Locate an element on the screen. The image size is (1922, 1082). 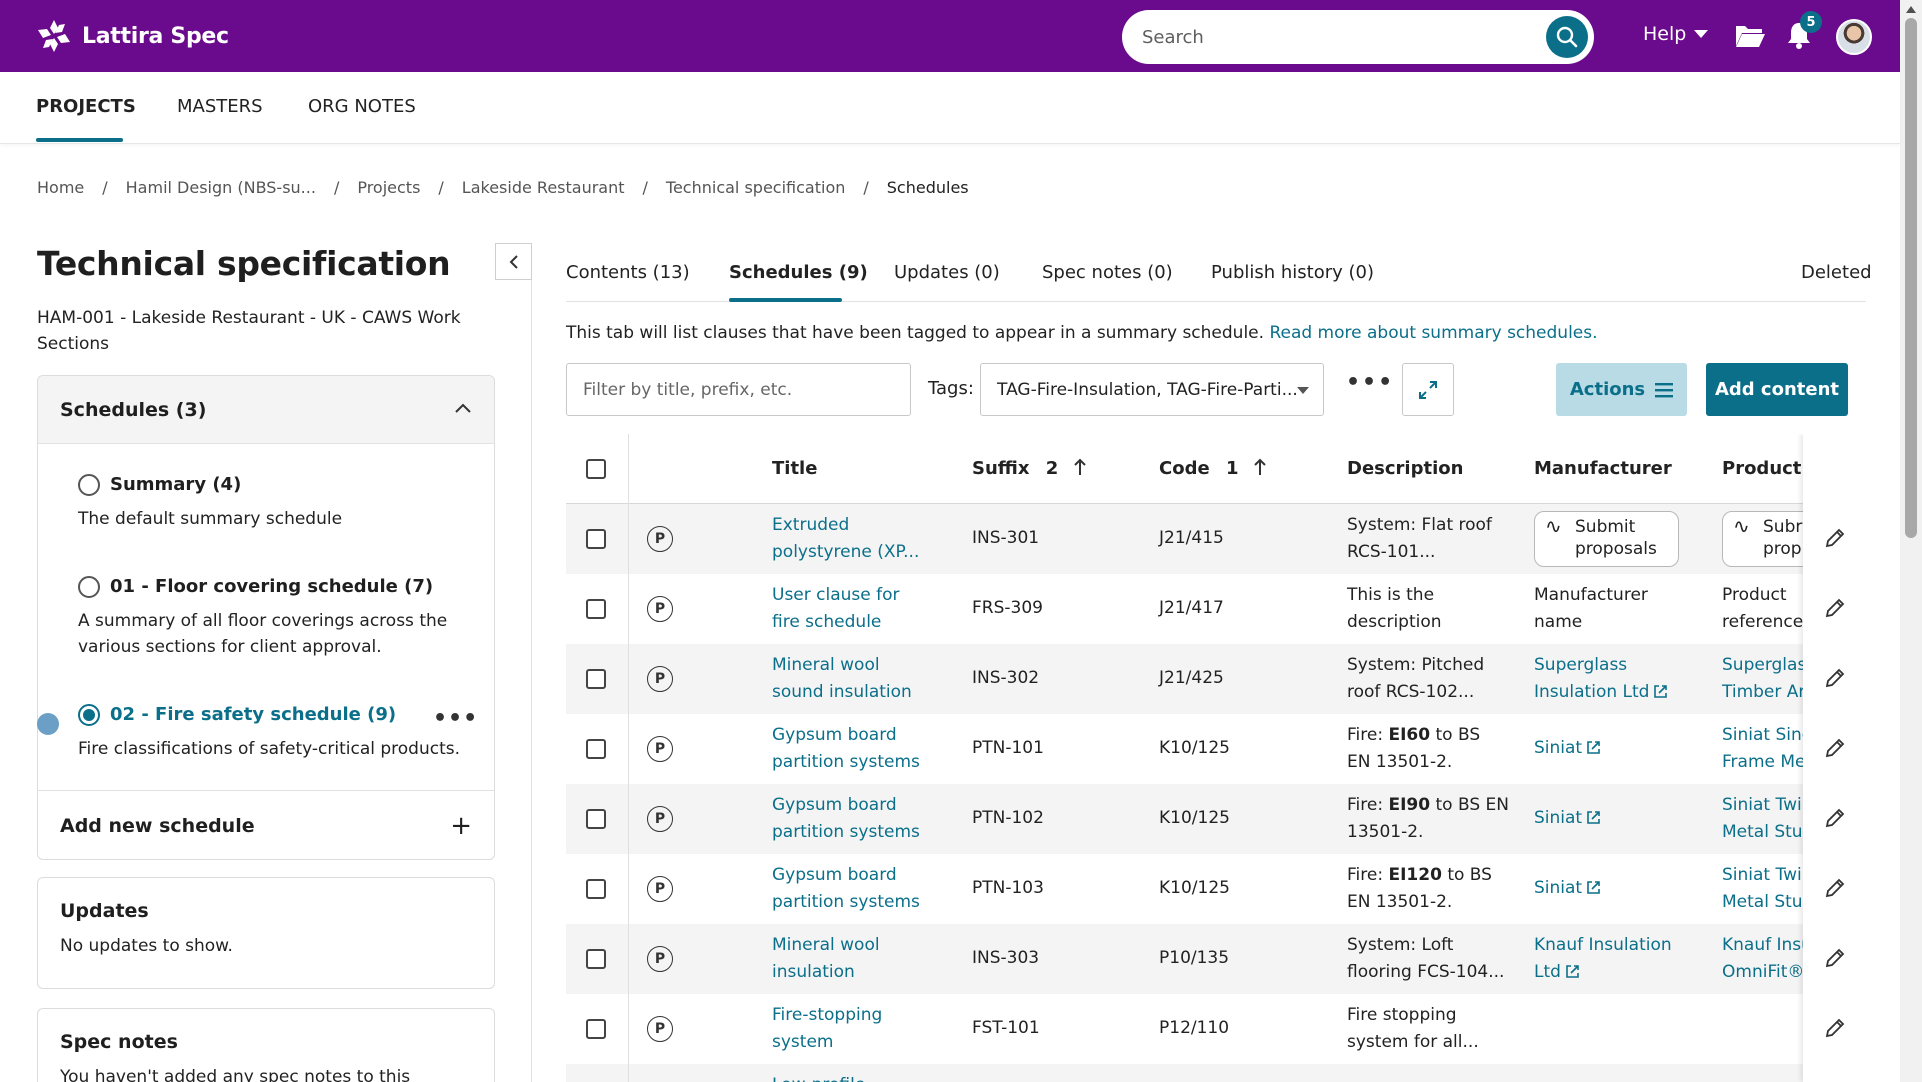
actions-button: Actions is located at coordinates (1621, 389).